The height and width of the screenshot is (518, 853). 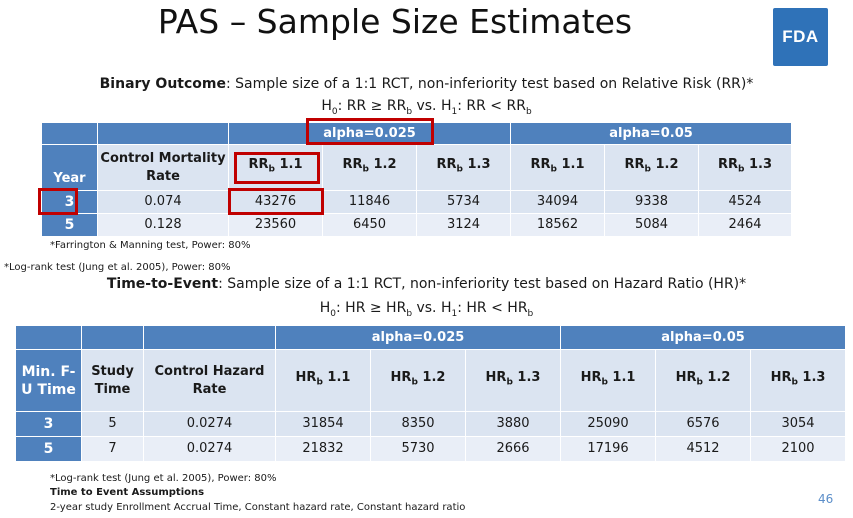 I want to click on hr-header-5: HRb 1.2, so click(x=703, y=380).